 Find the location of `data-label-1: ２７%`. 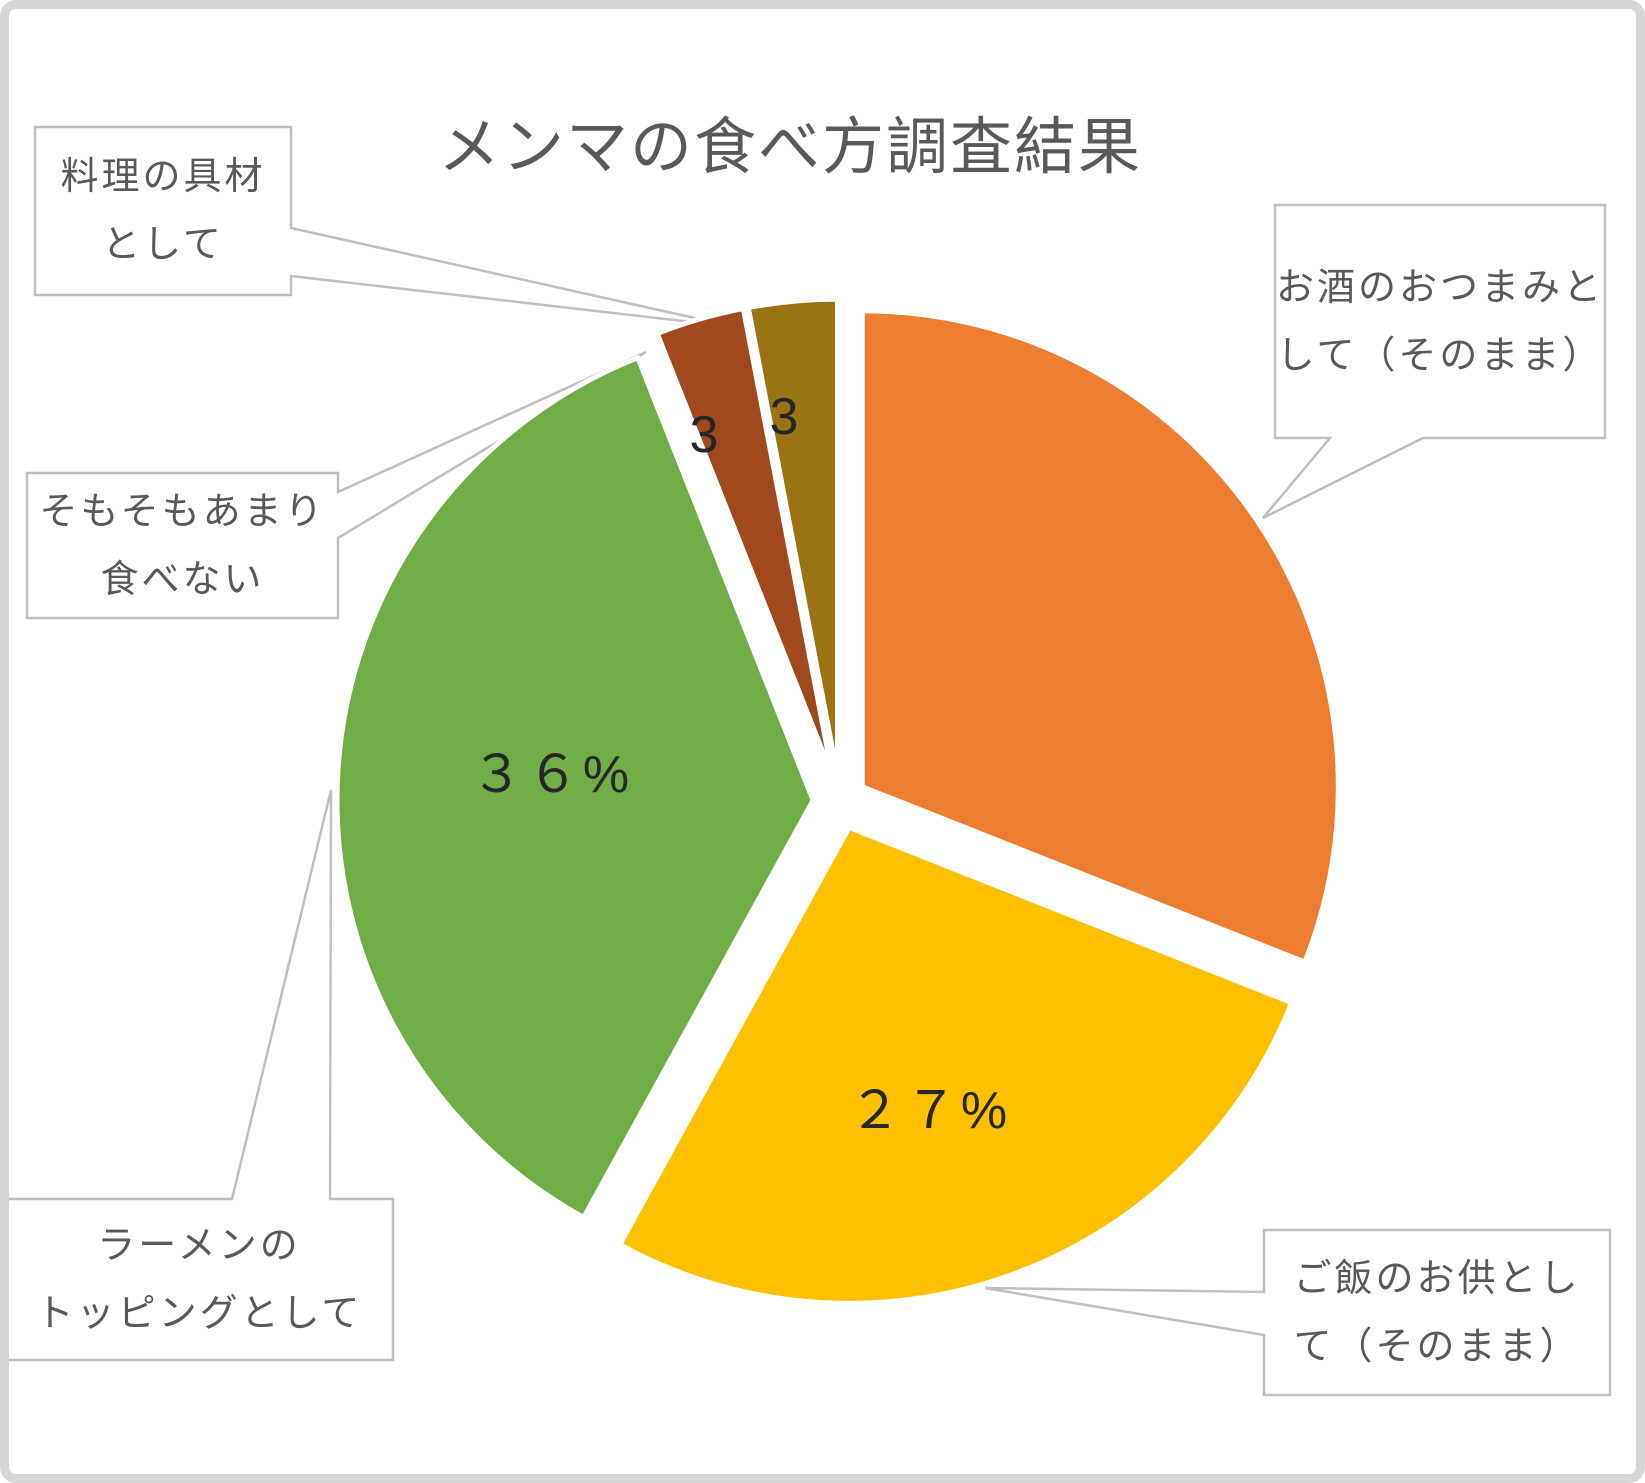

data-label-1: ２７% is located at coordinates (930, 1111).